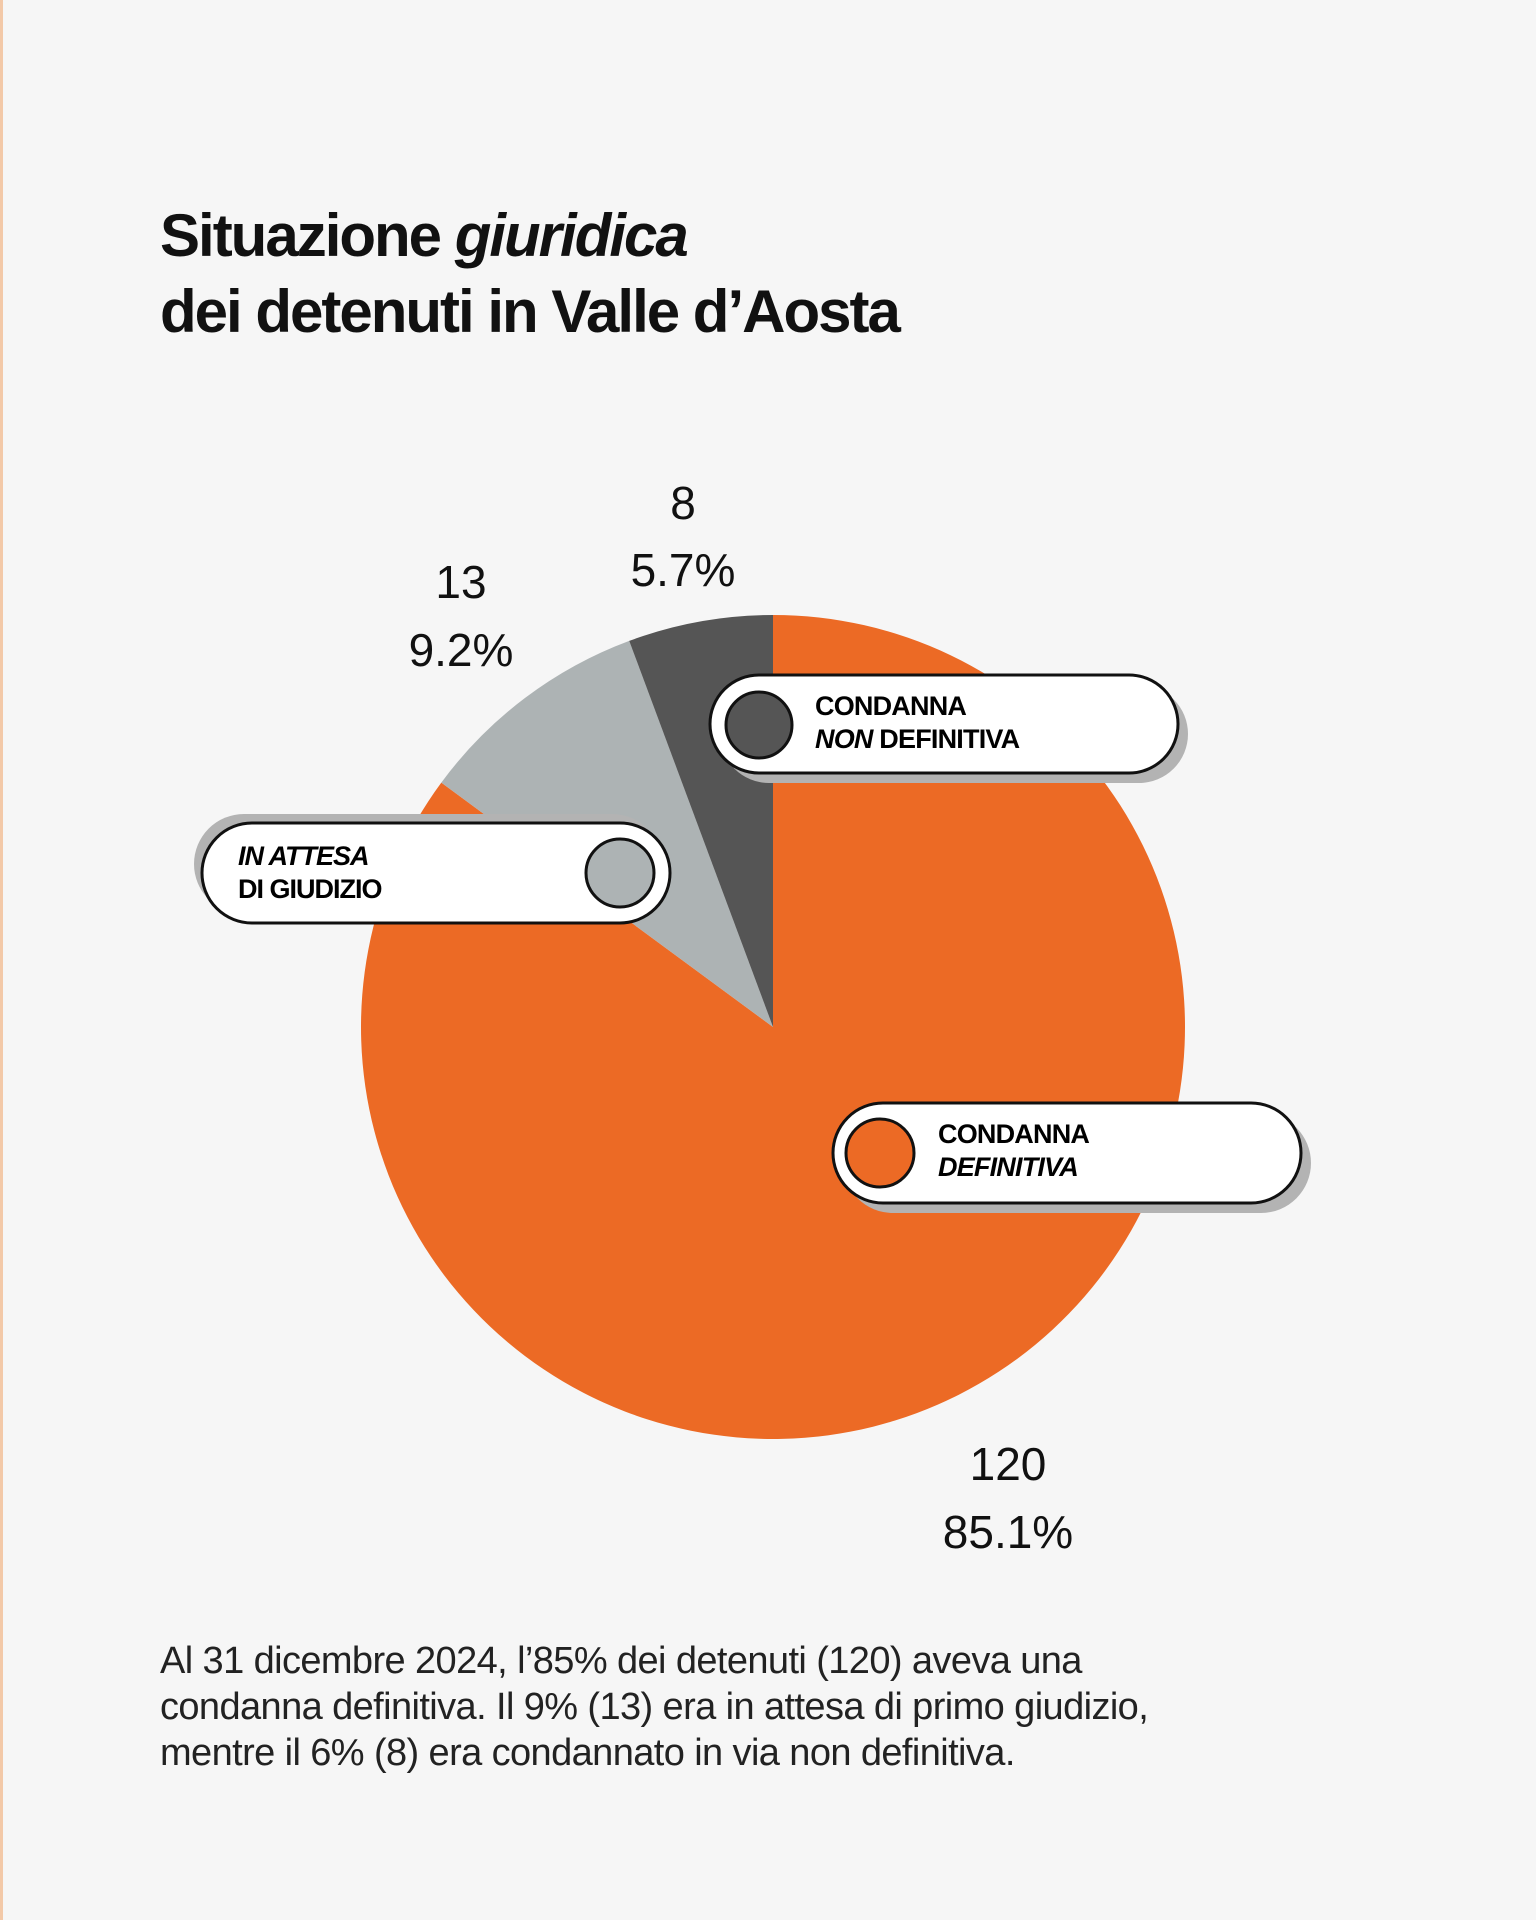 The height and width of the screenshot is (1920, 1536). I want to click on legend-label-in-attesa-line1: IN ATTESA, so click(303, 856).